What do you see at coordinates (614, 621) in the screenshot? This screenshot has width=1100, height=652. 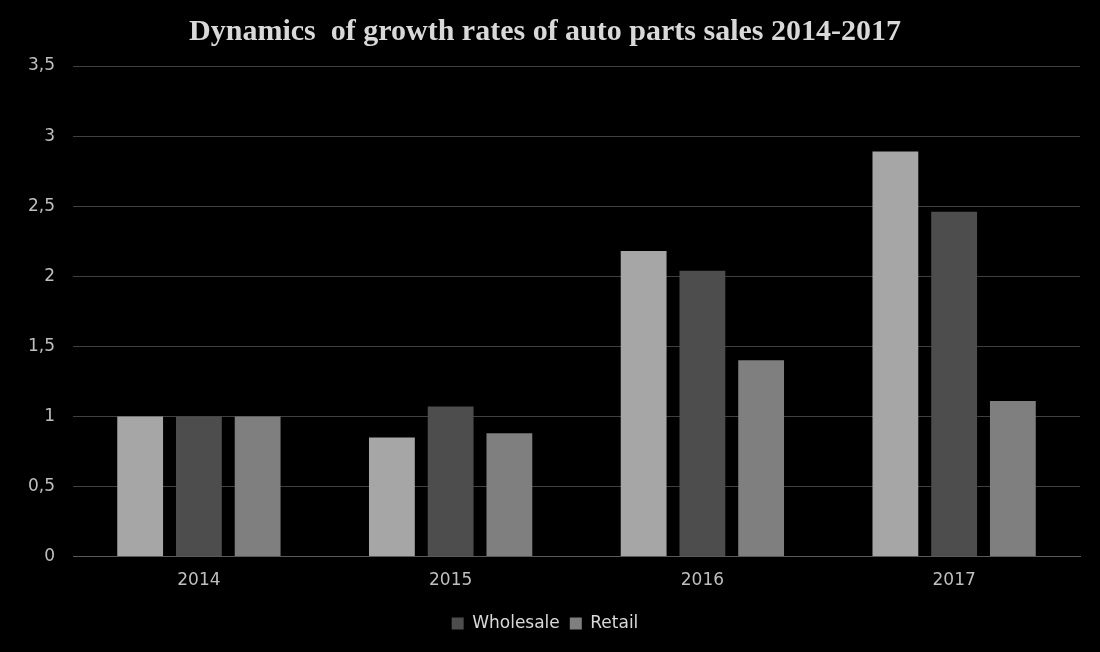 I see `legend-label: Retail` at bounding box center [614, 621].